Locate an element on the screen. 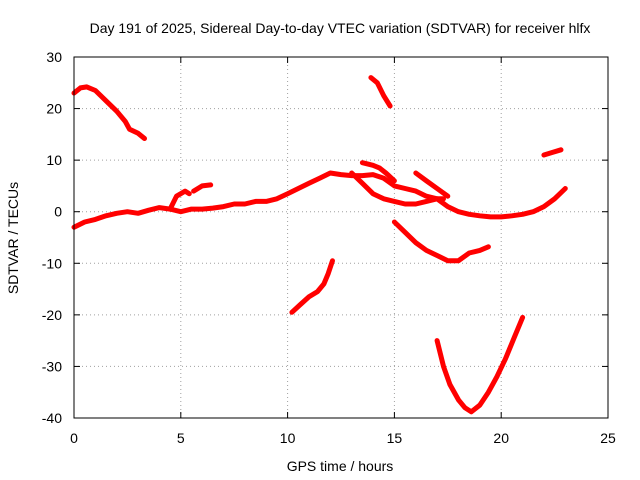  y-tick-label: 30 is located at coordinates (54, 57).